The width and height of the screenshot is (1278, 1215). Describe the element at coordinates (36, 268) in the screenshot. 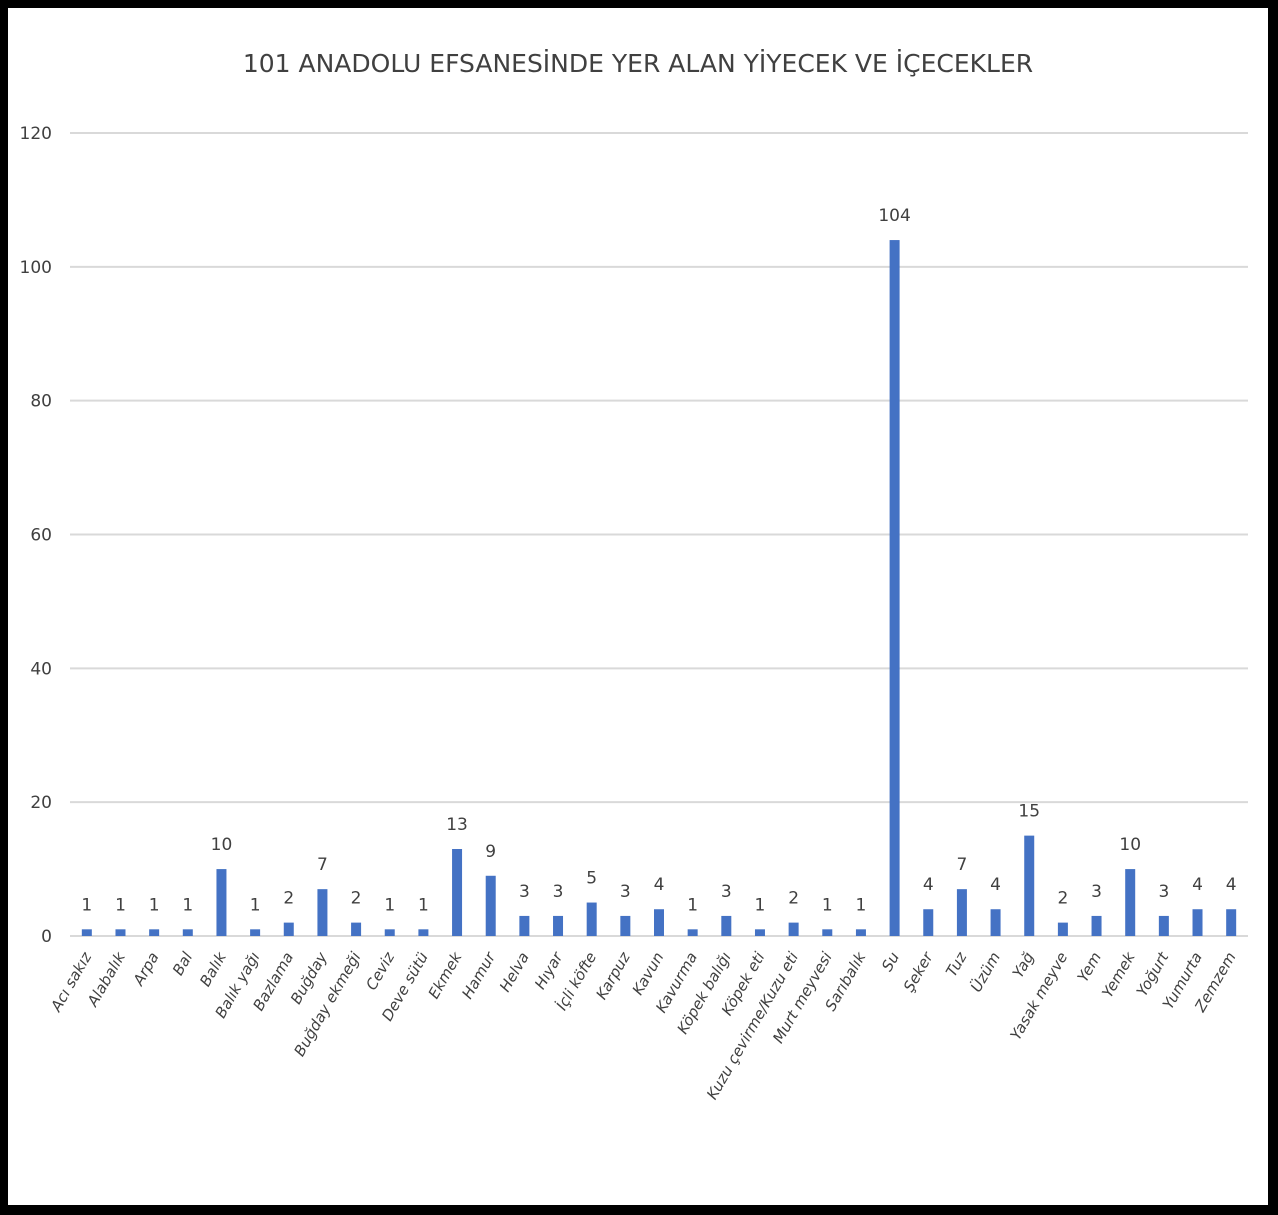

I see `y-tick-label: 100` at that location.